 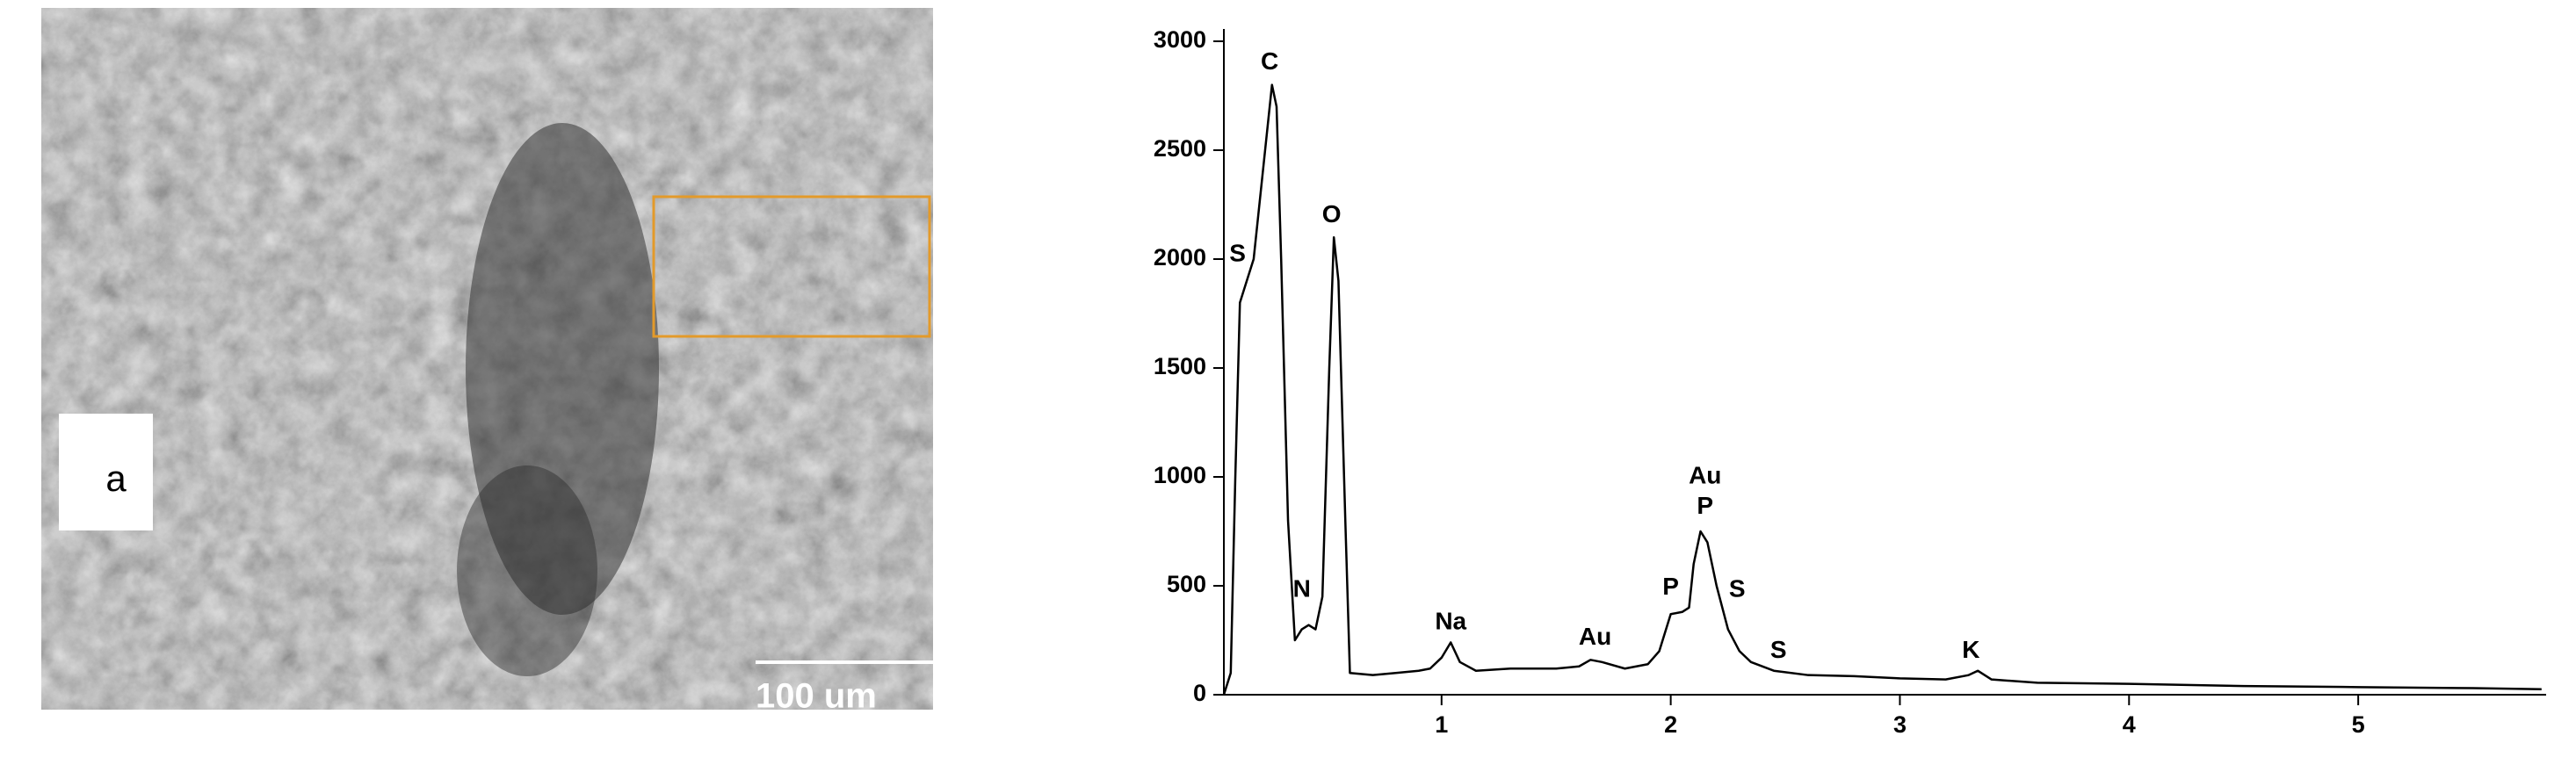 What do you see at coordinates (1269, 61) in the screenshot?
I see `peak-label: C` at bounding box center [1269, 61].